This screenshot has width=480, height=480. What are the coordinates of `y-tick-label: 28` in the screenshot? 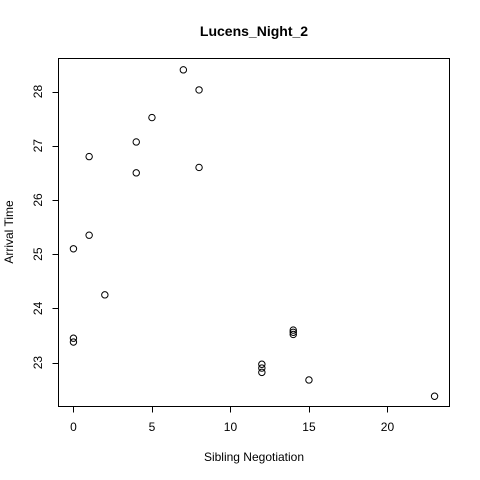 It's located at (38, 92).